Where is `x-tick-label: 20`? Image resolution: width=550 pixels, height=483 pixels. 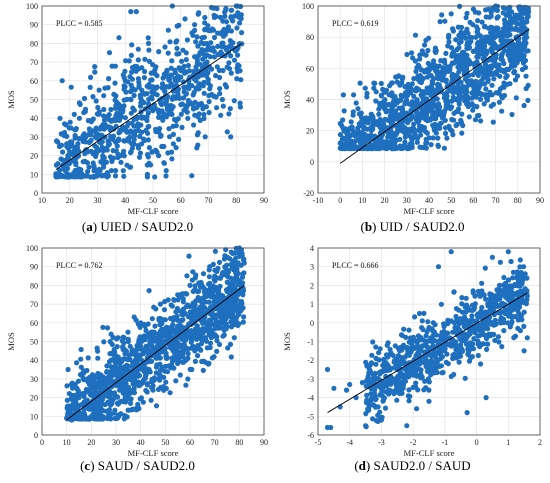 x-tick-label: 20 is located at coordinates (91, 442).